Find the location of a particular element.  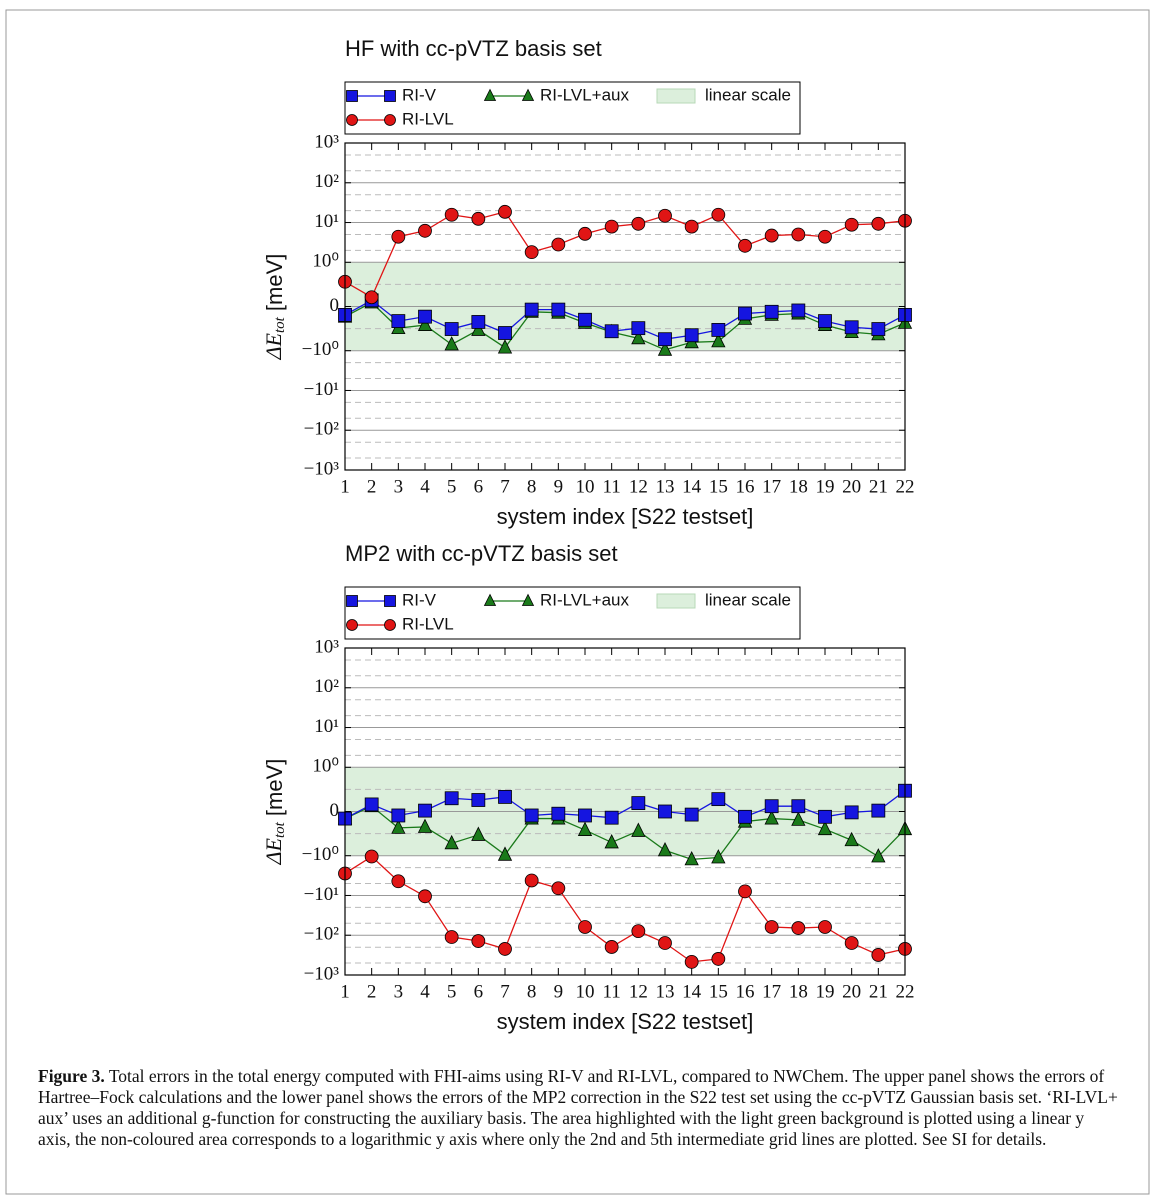

x-tick-label: 22 is located at coordinates (905, 991).